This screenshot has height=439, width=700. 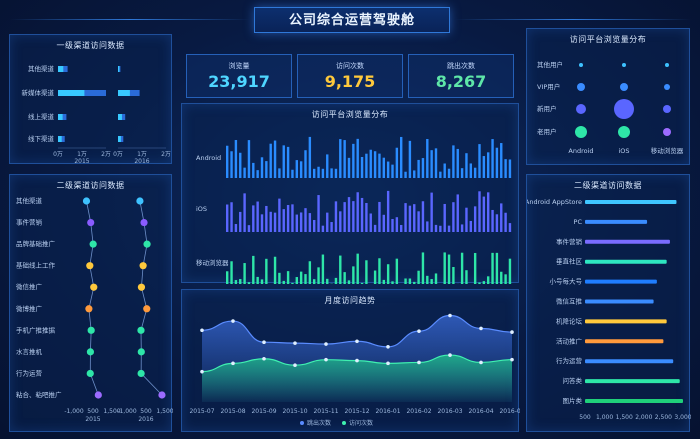 What do you see at coordinates (74, 411) in the screenshot?
I see `tick-label: -1,000` at bounding box center [74, 411].